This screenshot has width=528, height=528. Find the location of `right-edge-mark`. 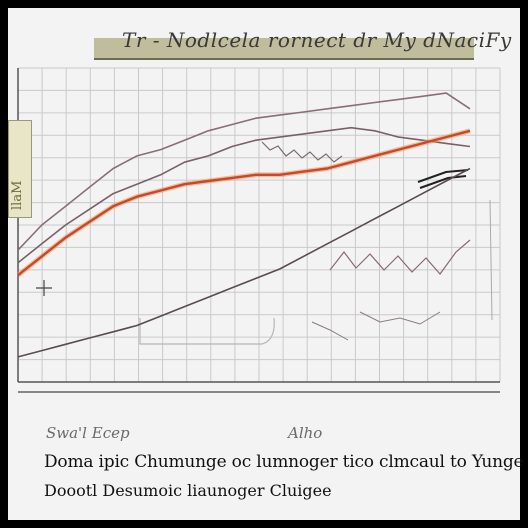

right-edge-mark is located at coordinates (491, 260).